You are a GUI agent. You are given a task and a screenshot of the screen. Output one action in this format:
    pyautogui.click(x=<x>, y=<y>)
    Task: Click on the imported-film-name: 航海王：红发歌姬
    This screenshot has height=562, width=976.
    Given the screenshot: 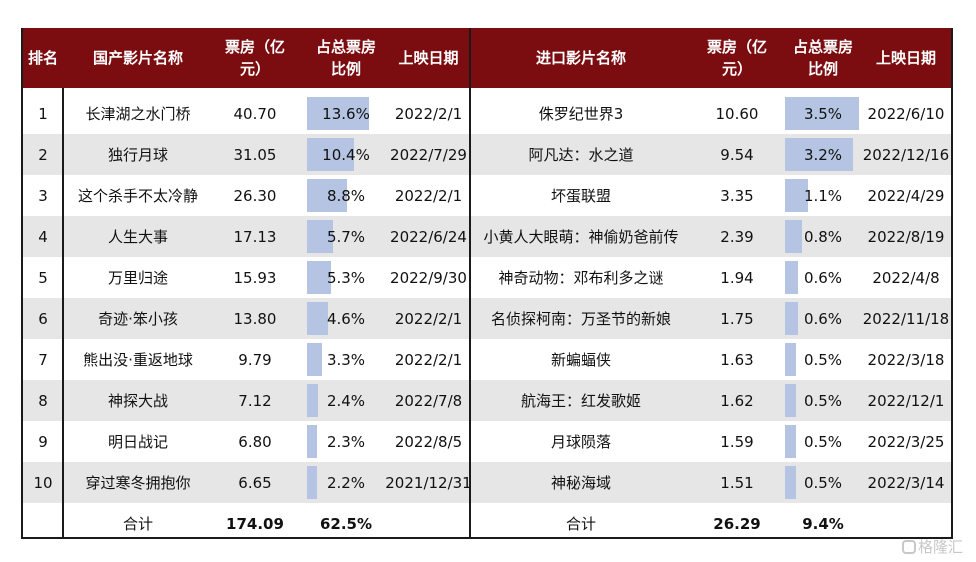 What is the action you would take?
    pyautogui.click(x=580, y=401)
    